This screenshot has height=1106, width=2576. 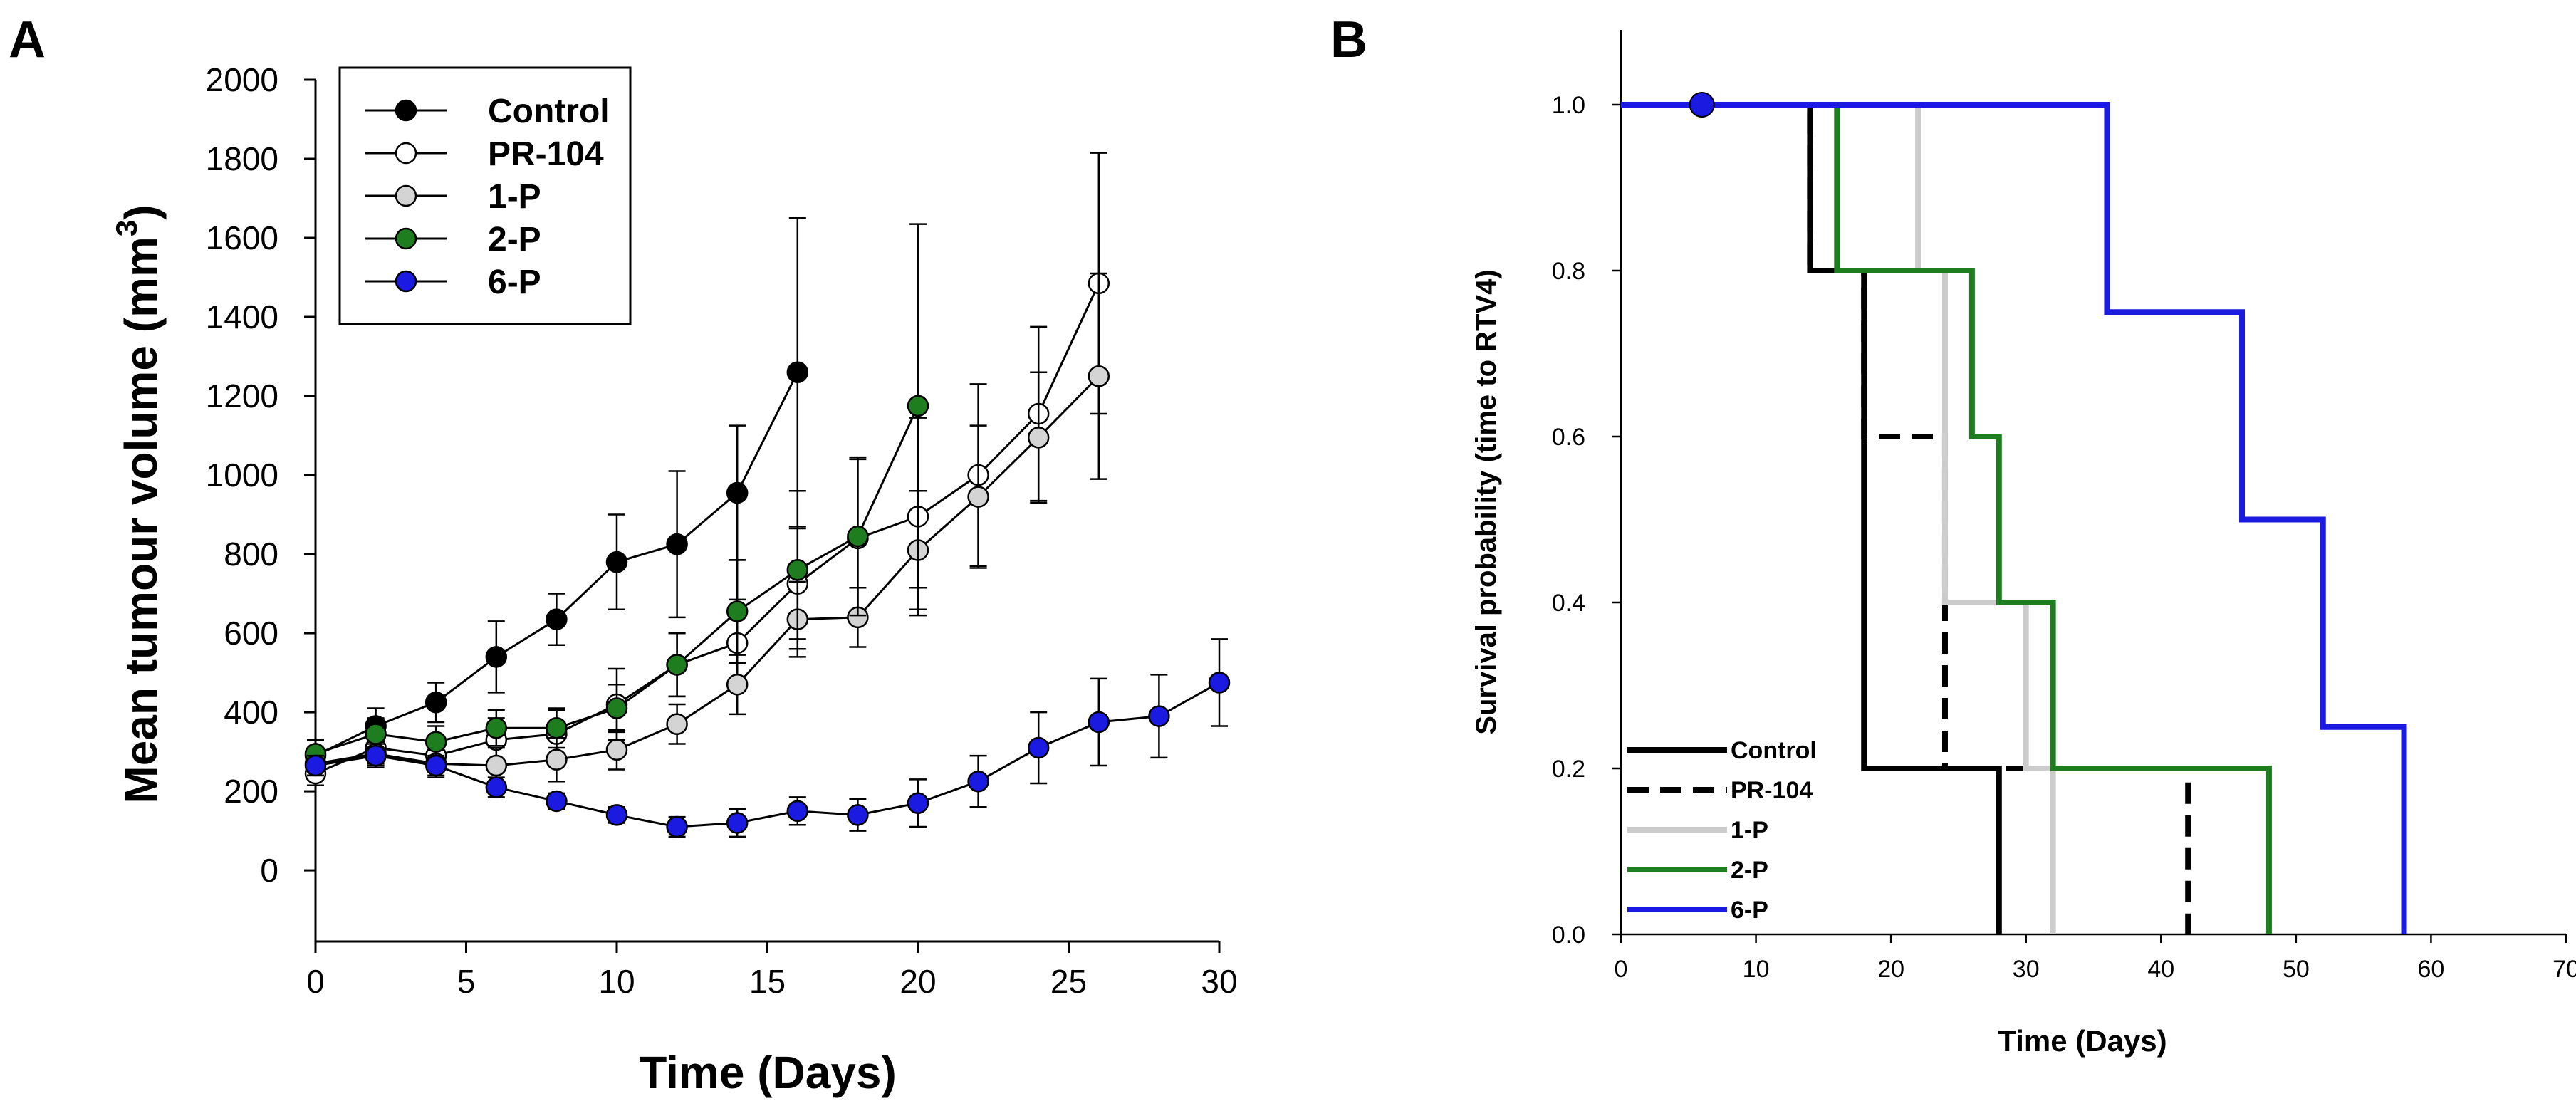 I want to click on panel-b-legend-label: PR-104, so click(x=1772, y=790).